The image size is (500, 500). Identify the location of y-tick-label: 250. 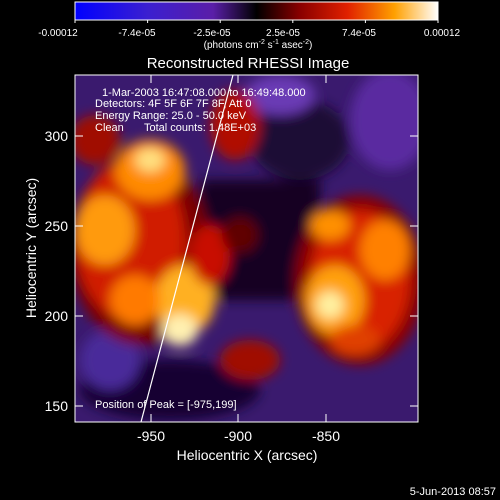
(57, 226).